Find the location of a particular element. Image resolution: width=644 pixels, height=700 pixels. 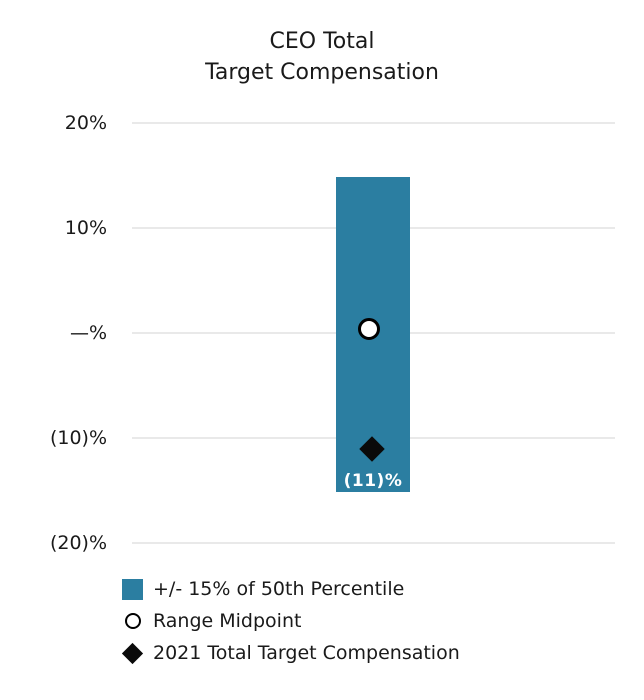

legend-item-range-midpoint: Range Midpoint is located at coordinates (330, 621).